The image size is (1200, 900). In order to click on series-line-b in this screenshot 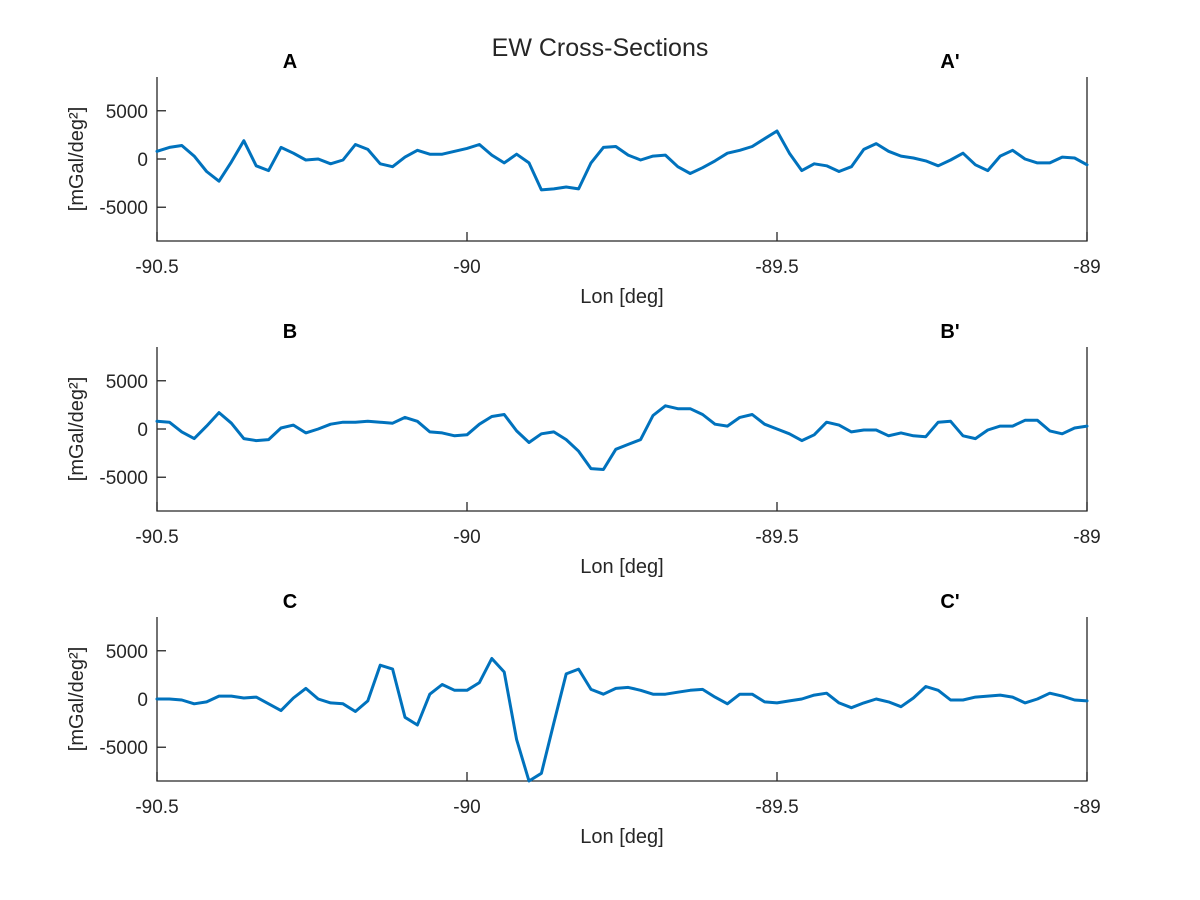, I will do `click(622, 437)`.